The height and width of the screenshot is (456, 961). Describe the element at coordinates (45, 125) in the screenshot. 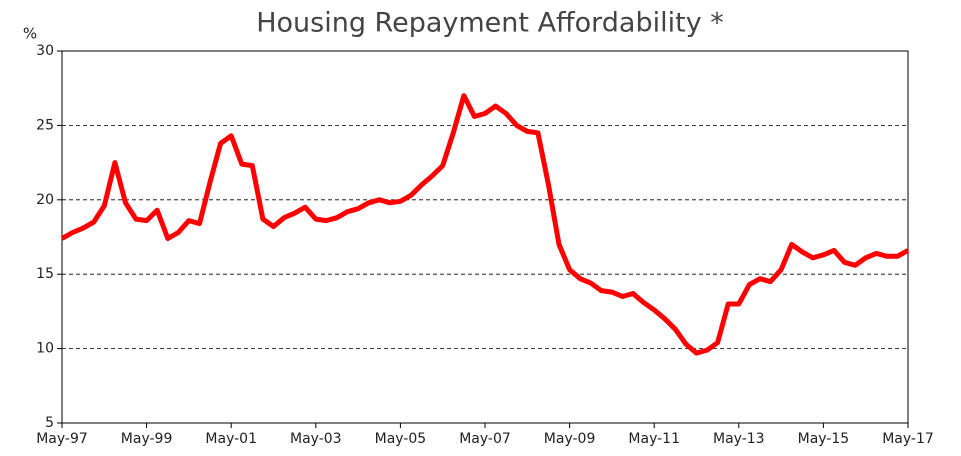

I see `y-tick-label: 25` at that location.